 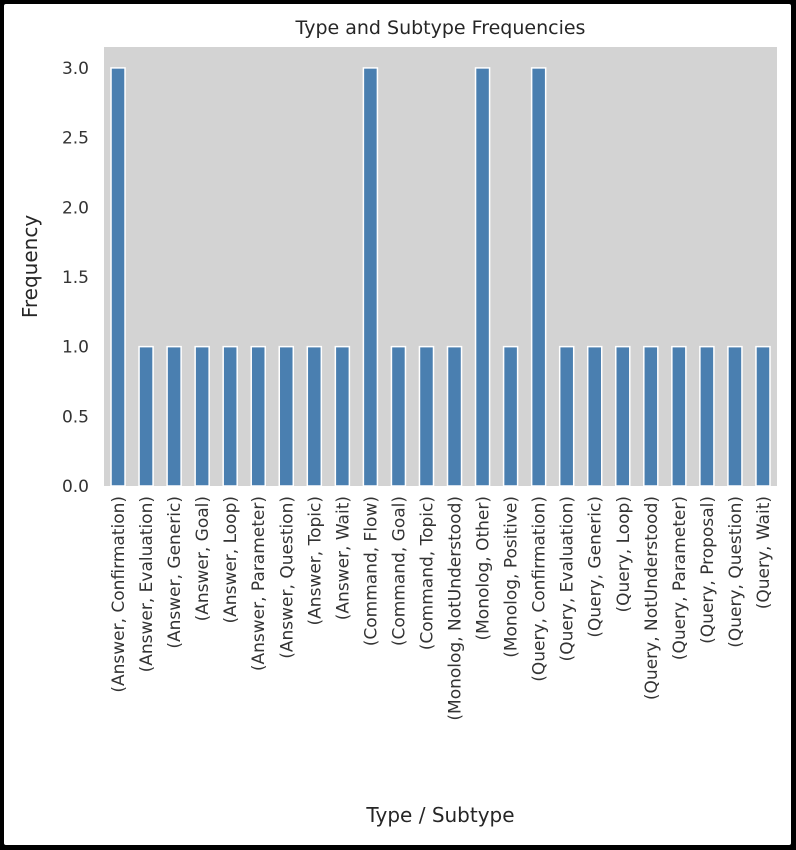 What do you see at coordinates (259, 583) in the screenshot?
I see `x-tick-label: (Answer, Parameter)` at bounding box center [259, 583].